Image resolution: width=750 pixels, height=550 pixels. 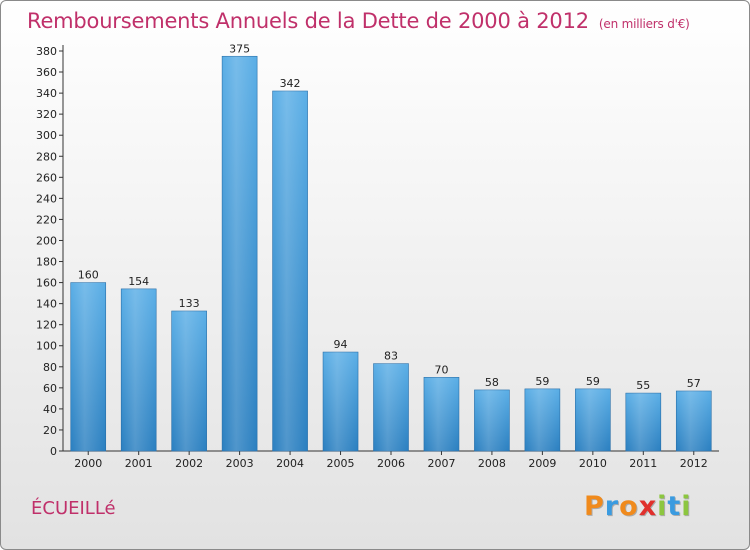 What do you see at coordinates (341, 463) in the screenshot?
I see `x-tick-label: 2005` at bounding box center [341, 463].